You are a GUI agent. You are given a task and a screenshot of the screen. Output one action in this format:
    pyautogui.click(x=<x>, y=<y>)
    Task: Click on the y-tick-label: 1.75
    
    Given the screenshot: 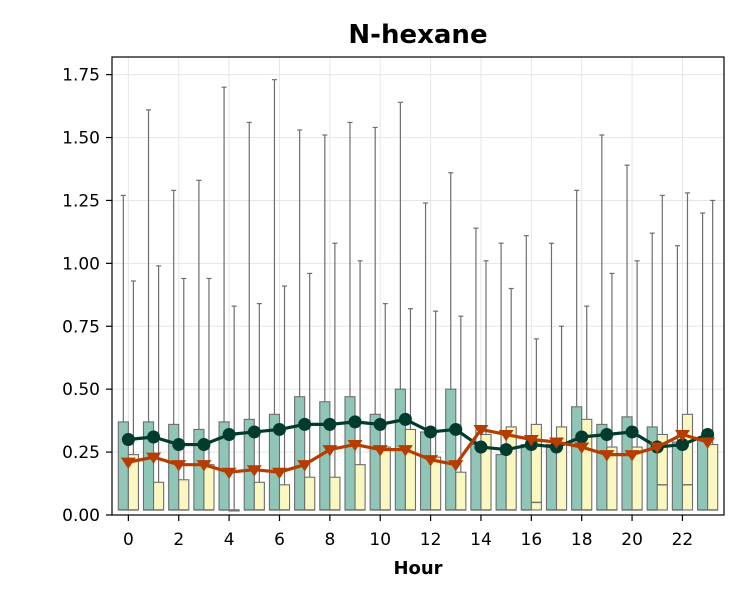 What is the action you would take?
    pyautogui.click(x=81, y=76)
    